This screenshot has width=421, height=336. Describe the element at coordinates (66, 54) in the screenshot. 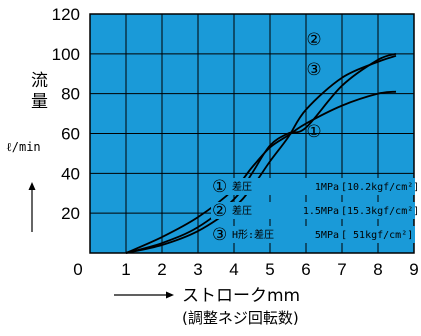

I see `y-tick-label: 100` at that location.